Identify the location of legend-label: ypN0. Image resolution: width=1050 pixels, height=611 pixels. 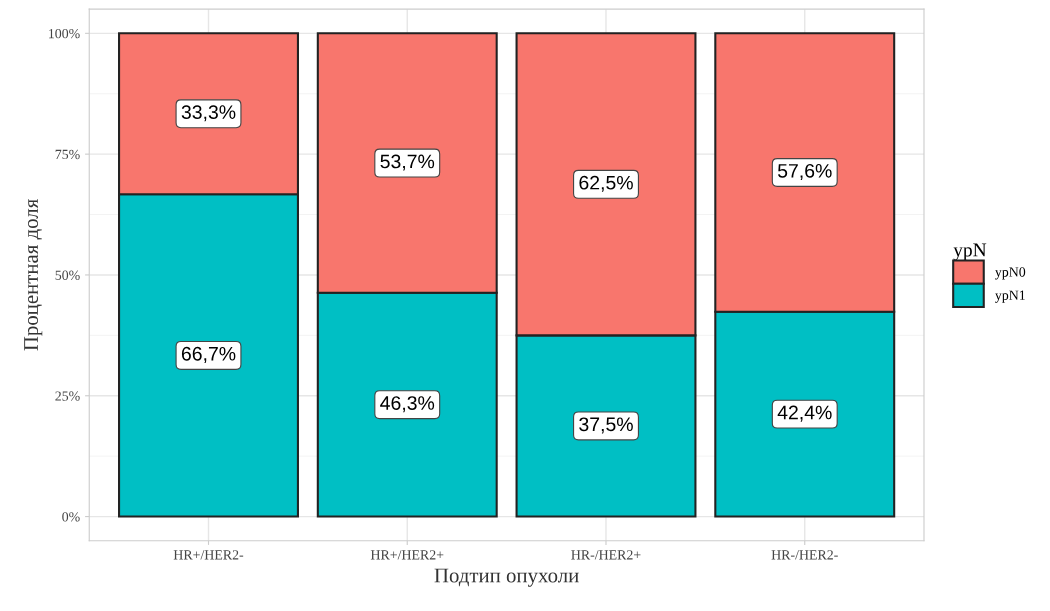
(1010, 273).